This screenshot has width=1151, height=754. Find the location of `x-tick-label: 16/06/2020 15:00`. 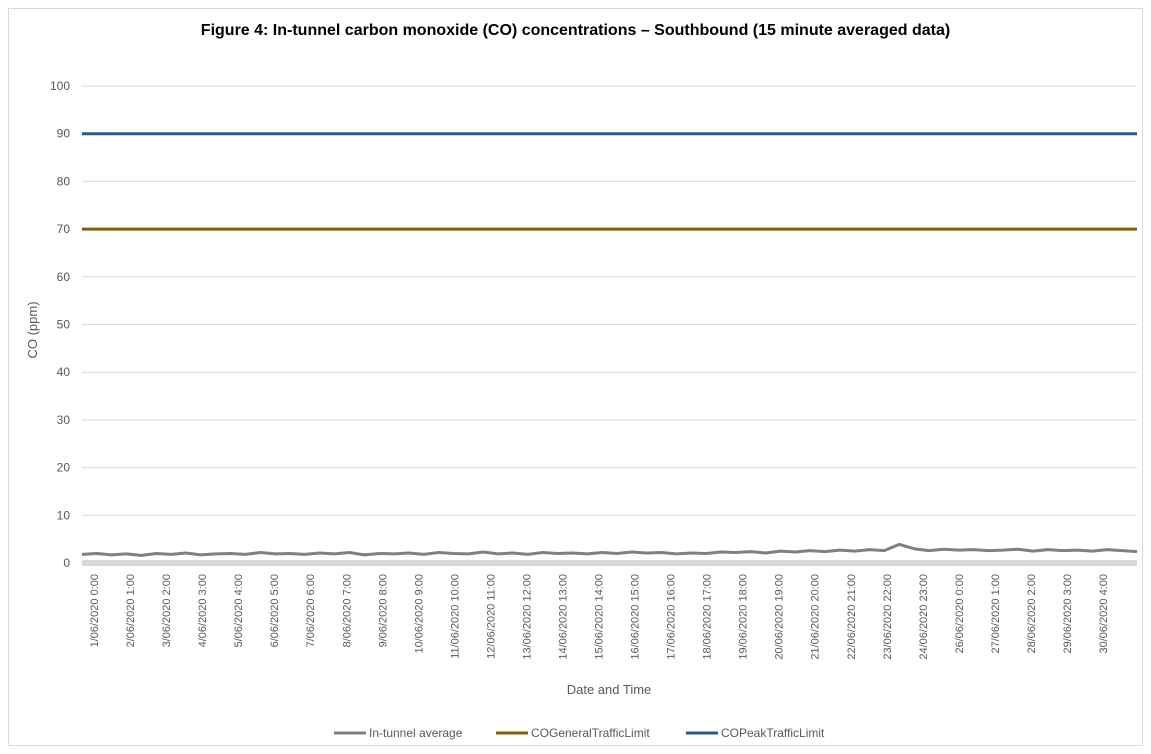

x-tick-label: 16/06/2020 15:00 is located at coordinates (636, 617).